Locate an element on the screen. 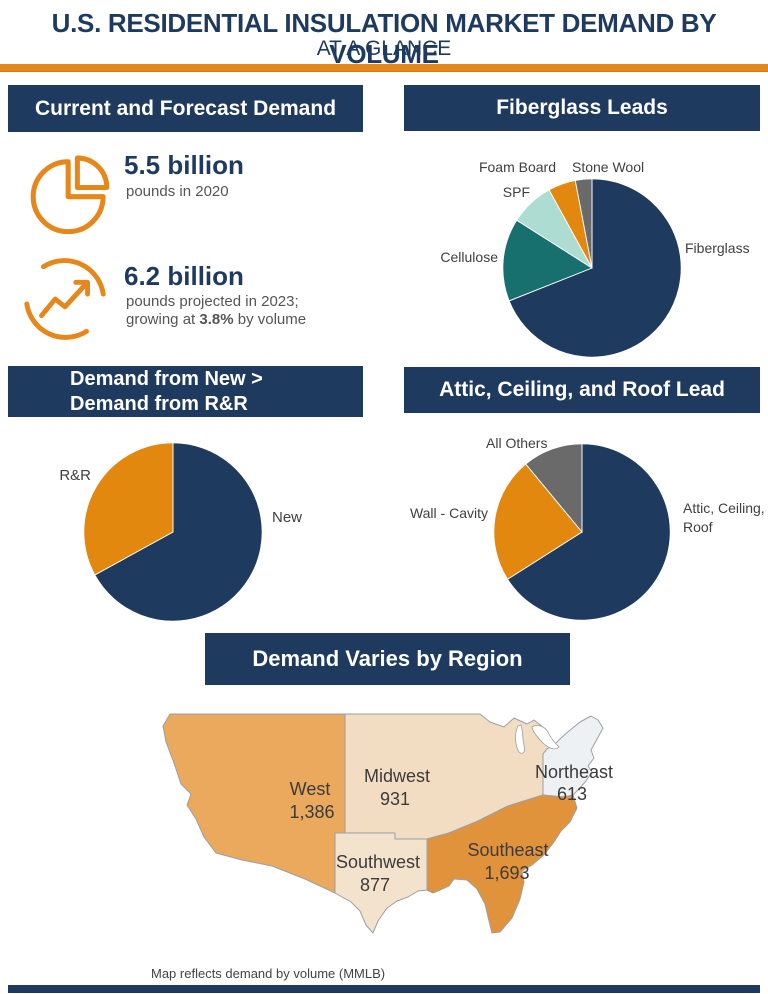 This screenshot has width=768, height=994. panel-header-new-vs-rr: Demand from New > Demand from R&R is located at coordinates (185, 391).